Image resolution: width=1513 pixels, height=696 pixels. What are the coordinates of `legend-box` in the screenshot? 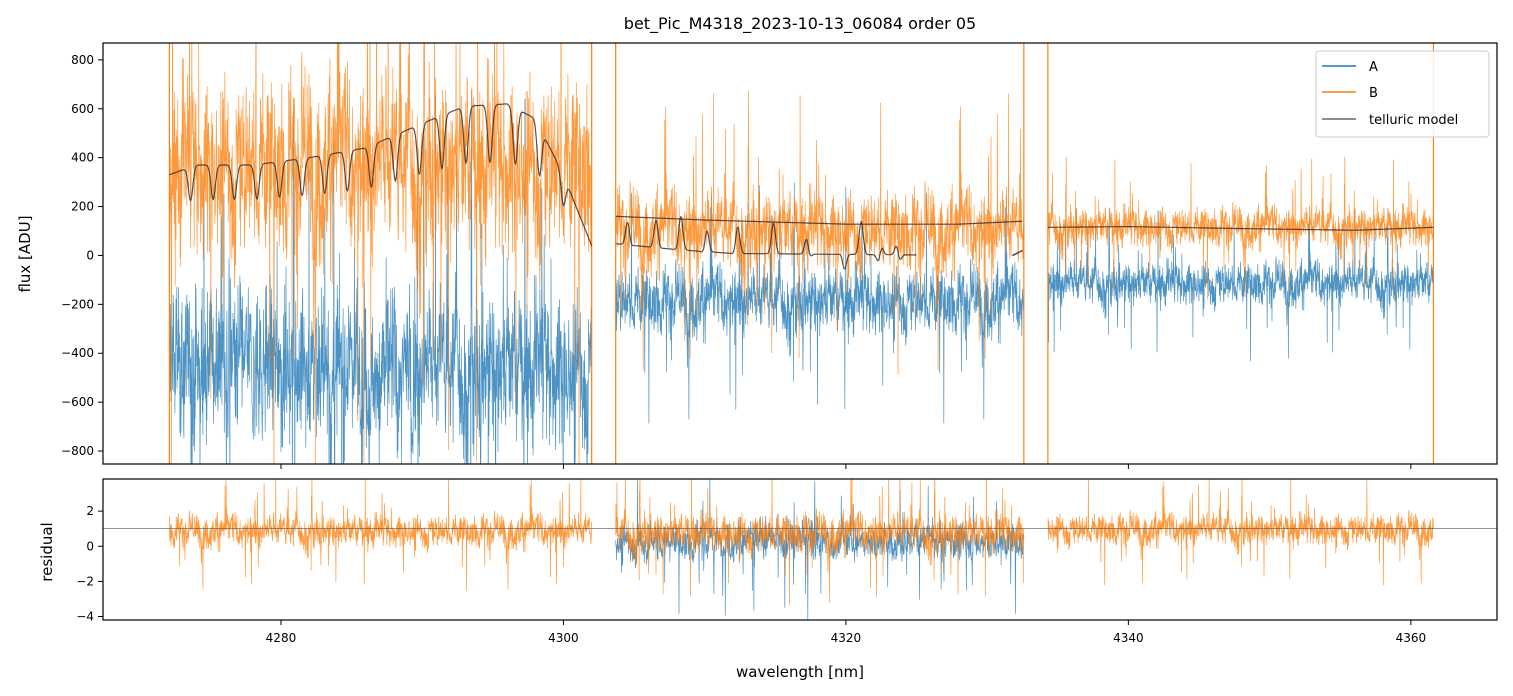 It's located at (1402, 94).